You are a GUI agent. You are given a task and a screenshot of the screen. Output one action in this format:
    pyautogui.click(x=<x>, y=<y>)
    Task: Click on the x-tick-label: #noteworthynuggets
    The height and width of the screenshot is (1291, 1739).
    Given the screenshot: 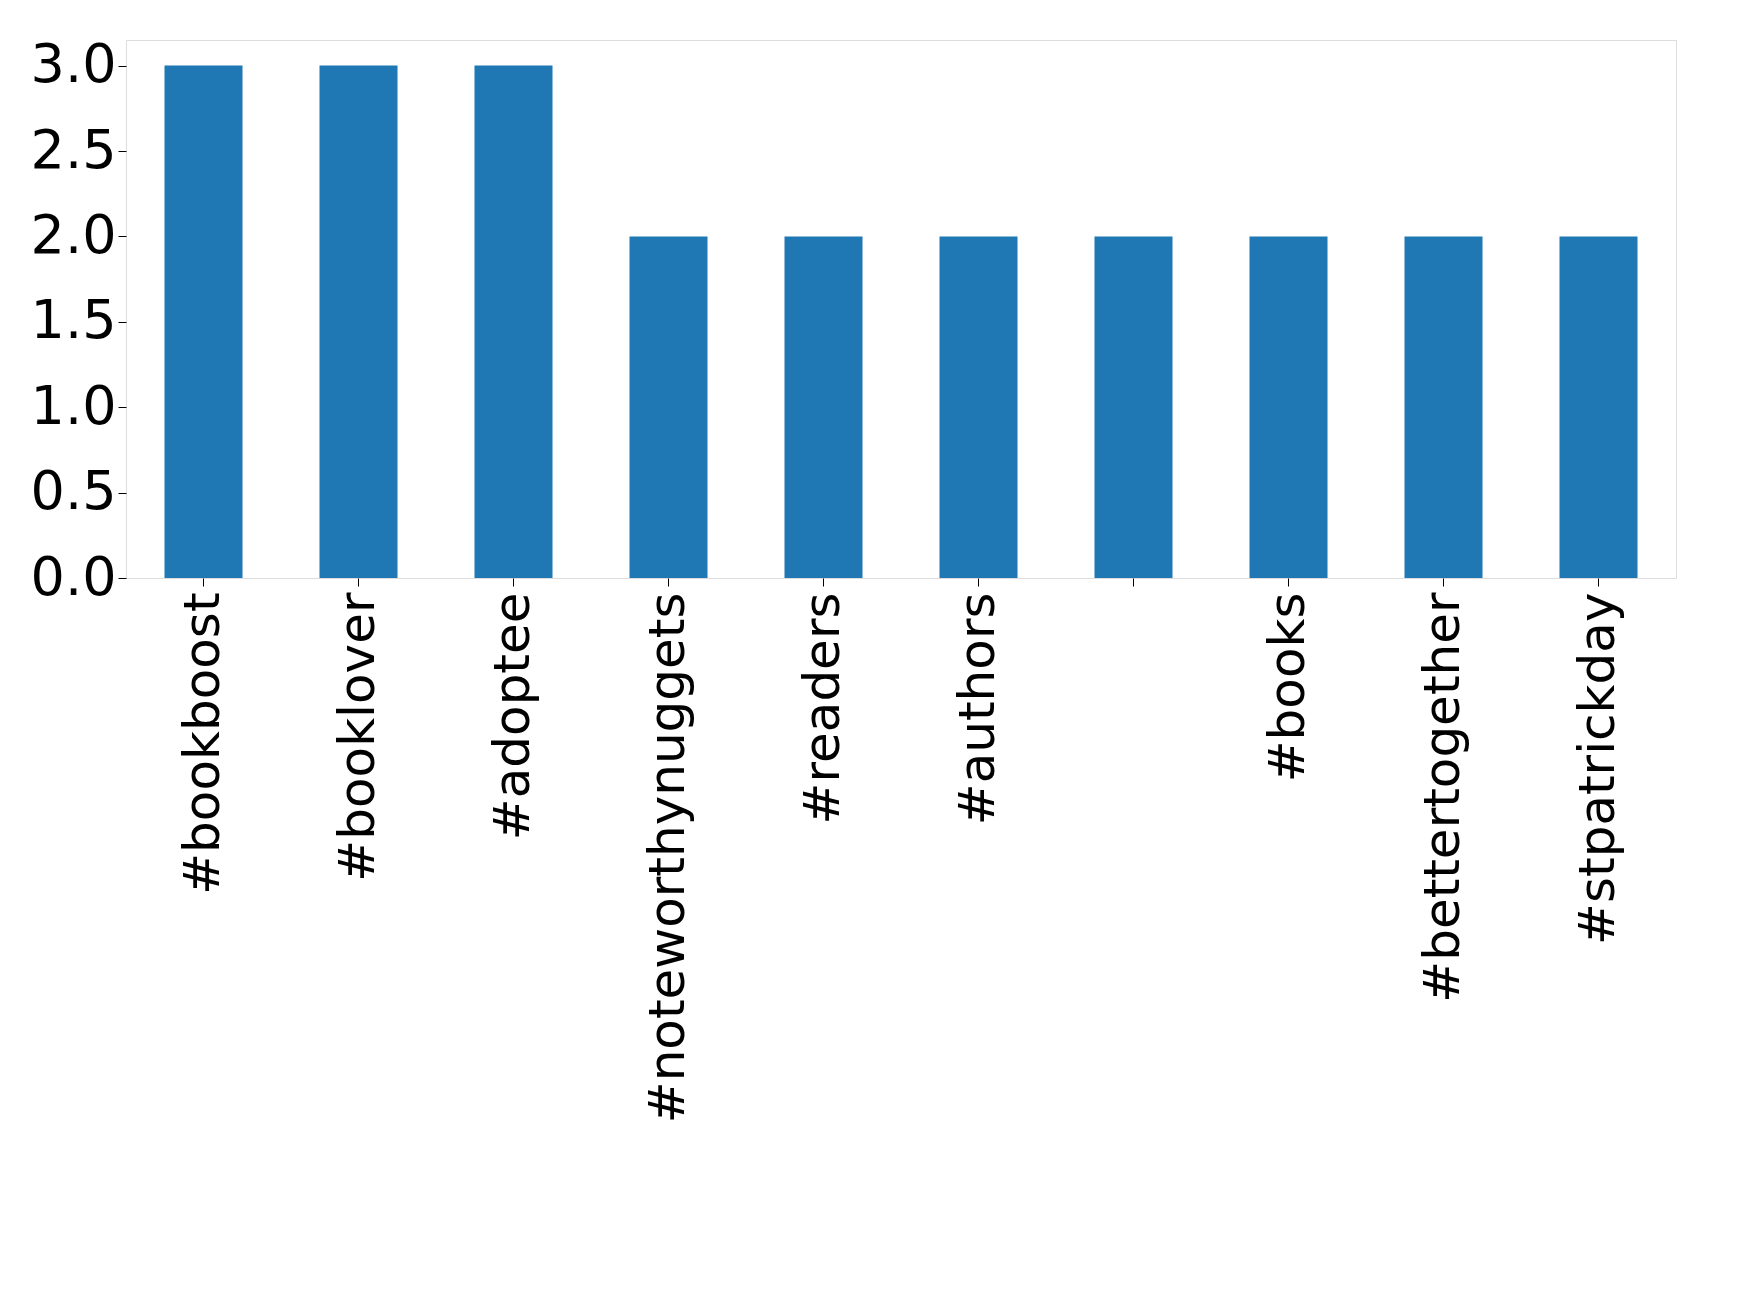 What is the action you would take?
    pyautogui.click(x=666, y=858)
    